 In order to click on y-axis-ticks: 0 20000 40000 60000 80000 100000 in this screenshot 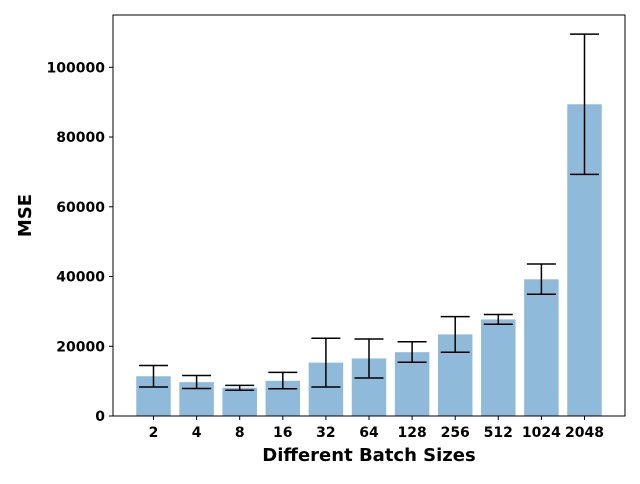, I will do `click(80, 242)`.